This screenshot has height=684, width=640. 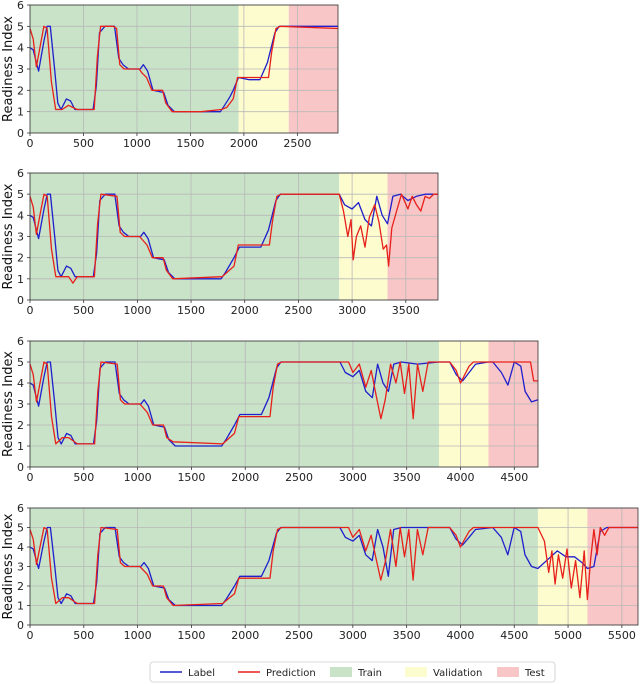 I want to click on x-tick-label: 5500, so click(x=622, y=635).